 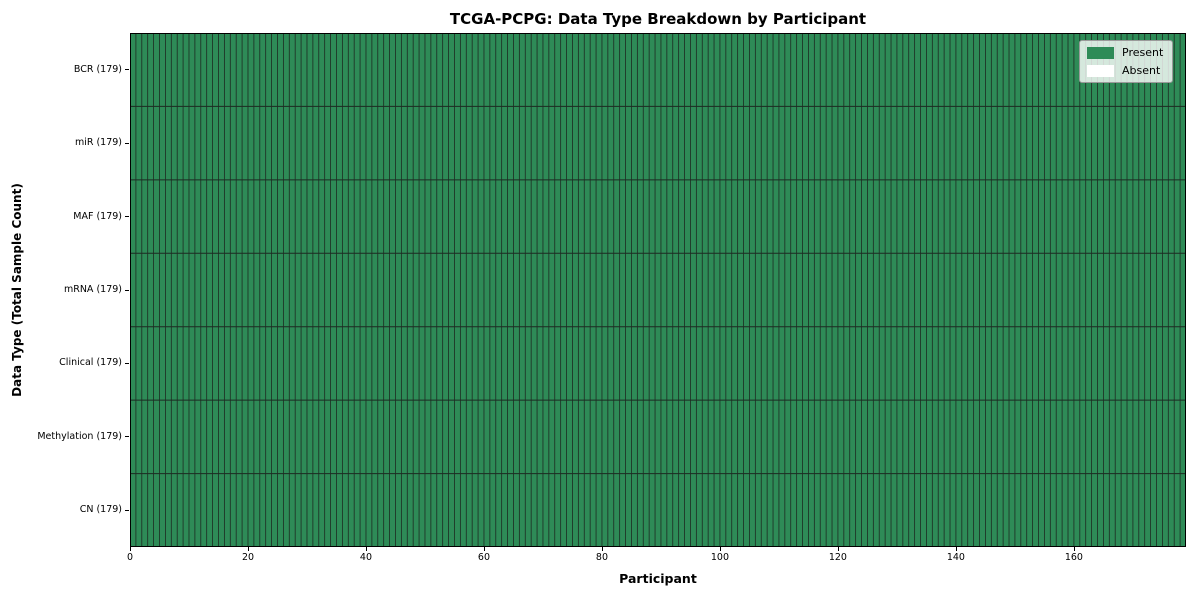 What do you see at coordinates (1141, 70) in the screenshot?
I see `legend-label-absent: Absent` at bounding box center [1141, 70].